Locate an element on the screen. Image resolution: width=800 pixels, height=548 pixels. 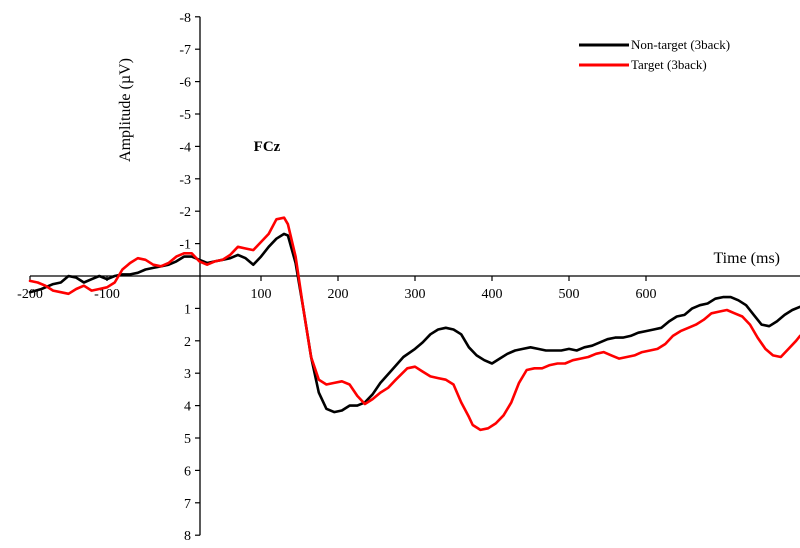
x-tick-label: 100 is located at coordinates (261, 294).